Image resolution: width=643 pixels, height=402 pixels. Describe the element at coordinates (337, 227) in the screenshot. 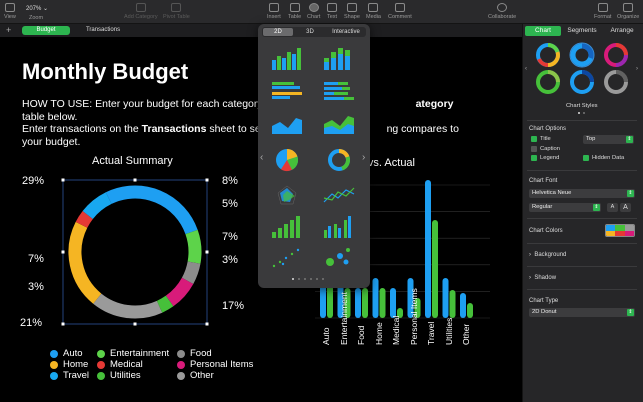

I see `thumb-column-pairs` at that location.